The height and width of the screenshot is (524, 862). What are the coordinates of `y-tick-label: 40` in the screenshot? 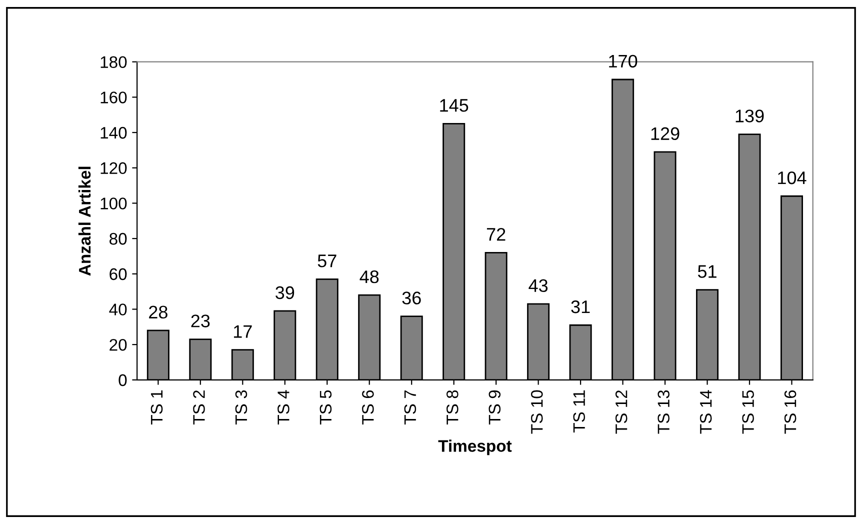 It's located at (118, 310).